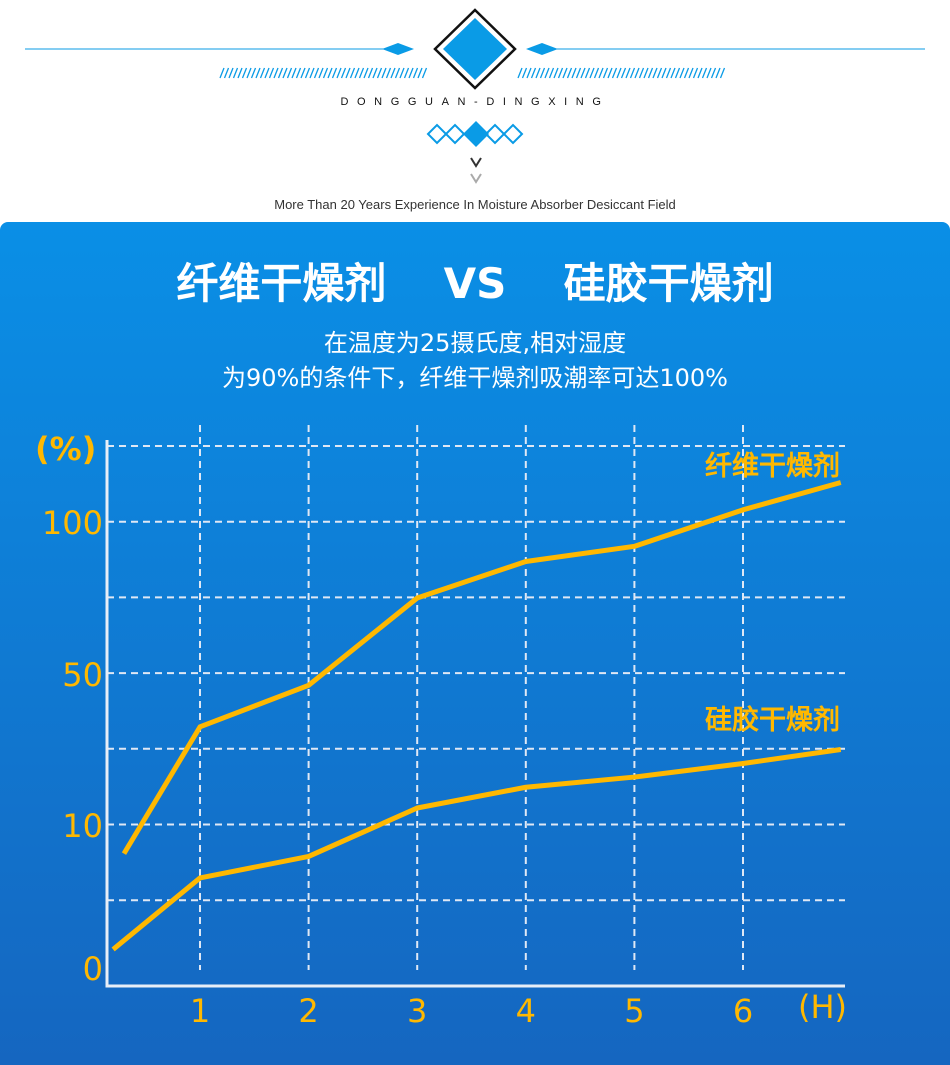 This screenshot has width=950, height=1065. What do you see at coordinates (65, 449) in the screenshot?
I see `y-axis-label: (%)` at bounding box center [65, 449].